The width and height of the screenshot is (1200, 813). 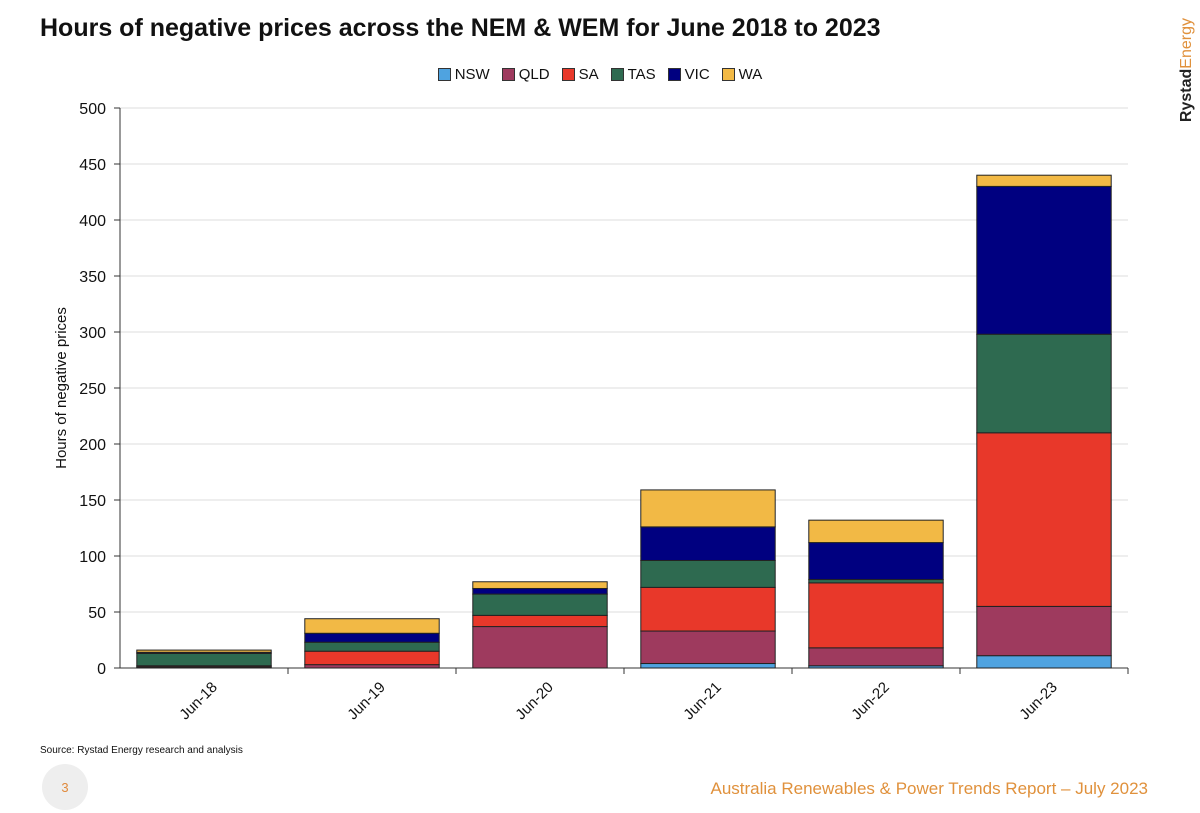 What do you see at coordinates (92, 109) in the screenshot?
I see `y-tick-label: 500` at bounding box center [92, 109].